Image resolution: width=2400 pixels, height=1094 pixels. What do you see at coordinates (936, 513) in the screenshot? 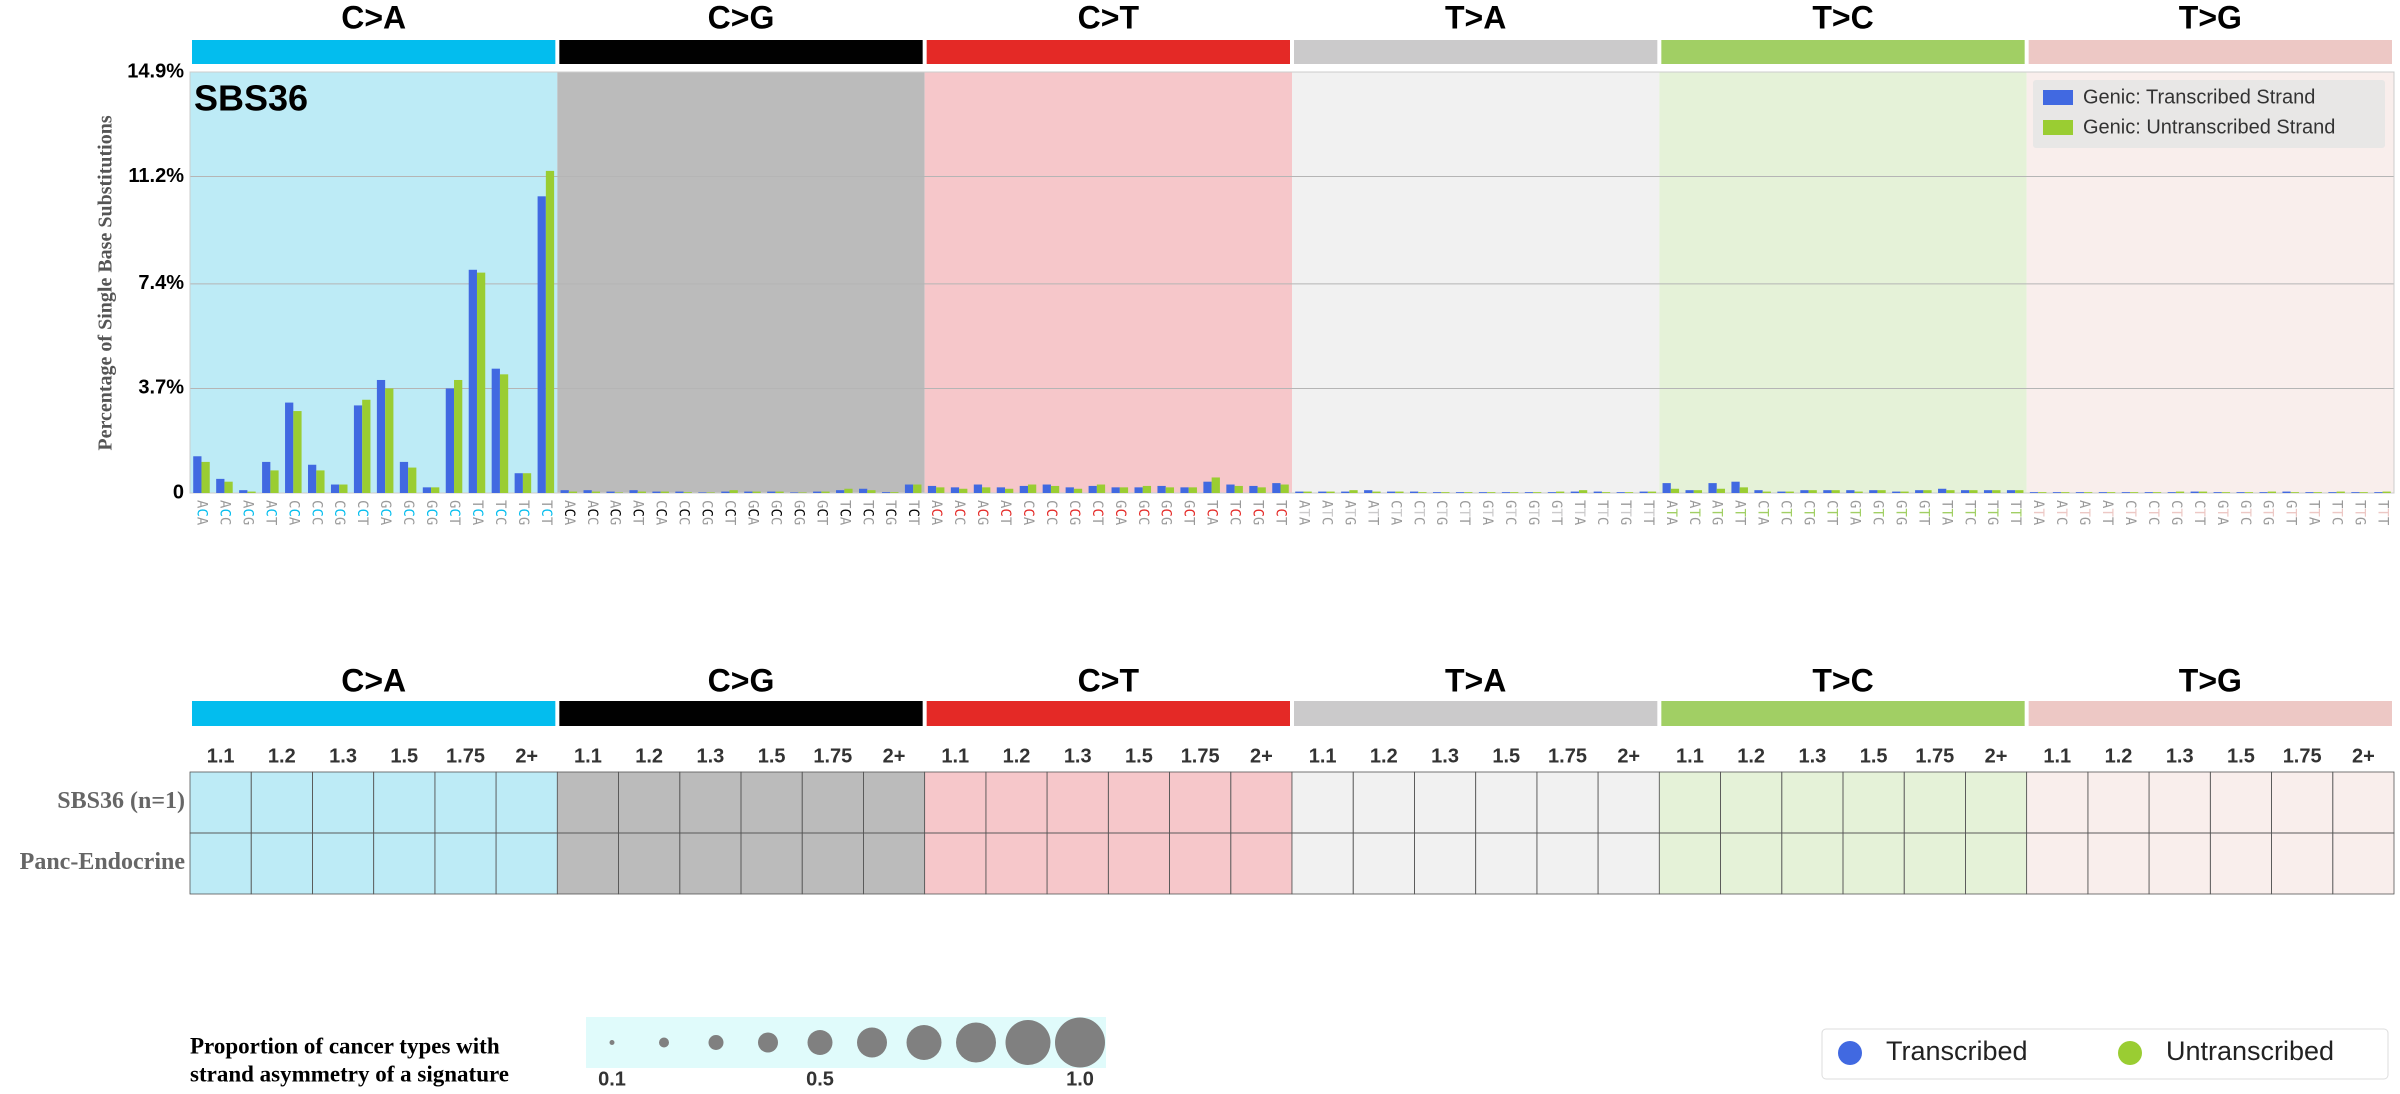
I see `x-tick-label: ACA` at bounding box center [936, 513].